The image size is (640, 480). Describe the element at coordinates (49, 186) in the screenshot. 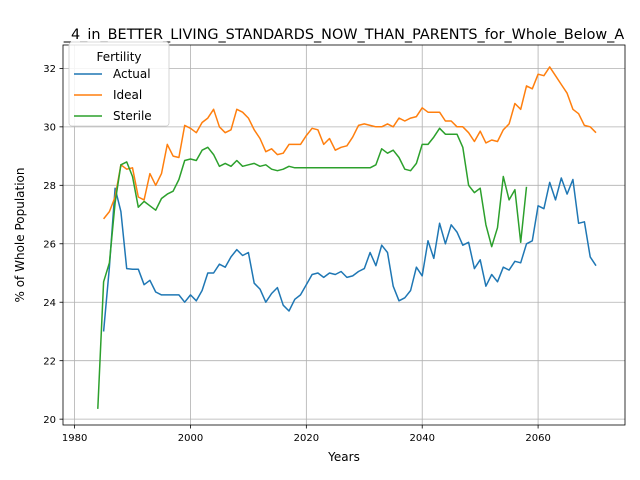

I see `y-tick-label: 28` at that location.